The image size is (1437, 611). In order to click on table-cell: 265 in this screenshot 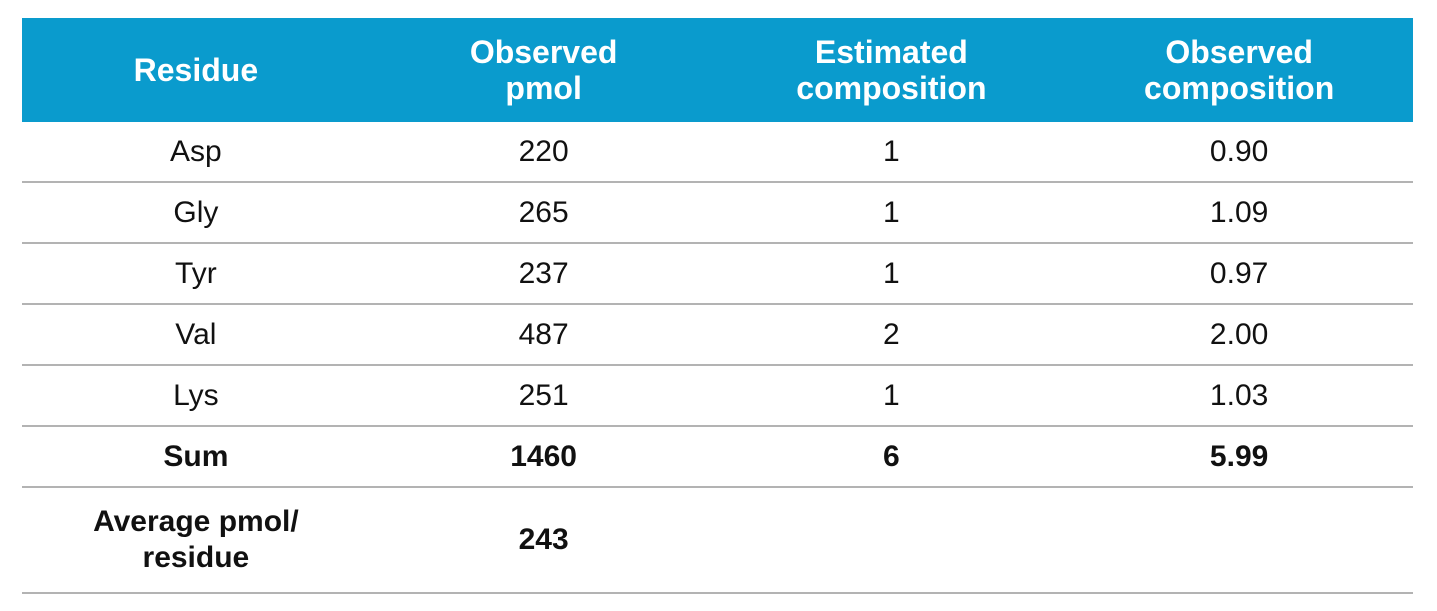, I will do `click(543, 213)`.